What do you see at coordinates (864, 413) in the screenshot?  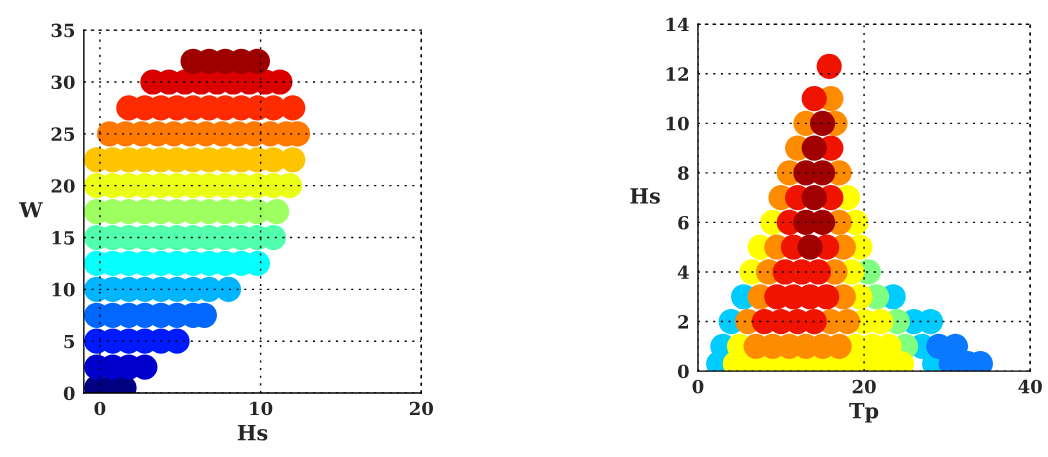 I see `x-axis-title: Tp` at bounding box center [864, 413].